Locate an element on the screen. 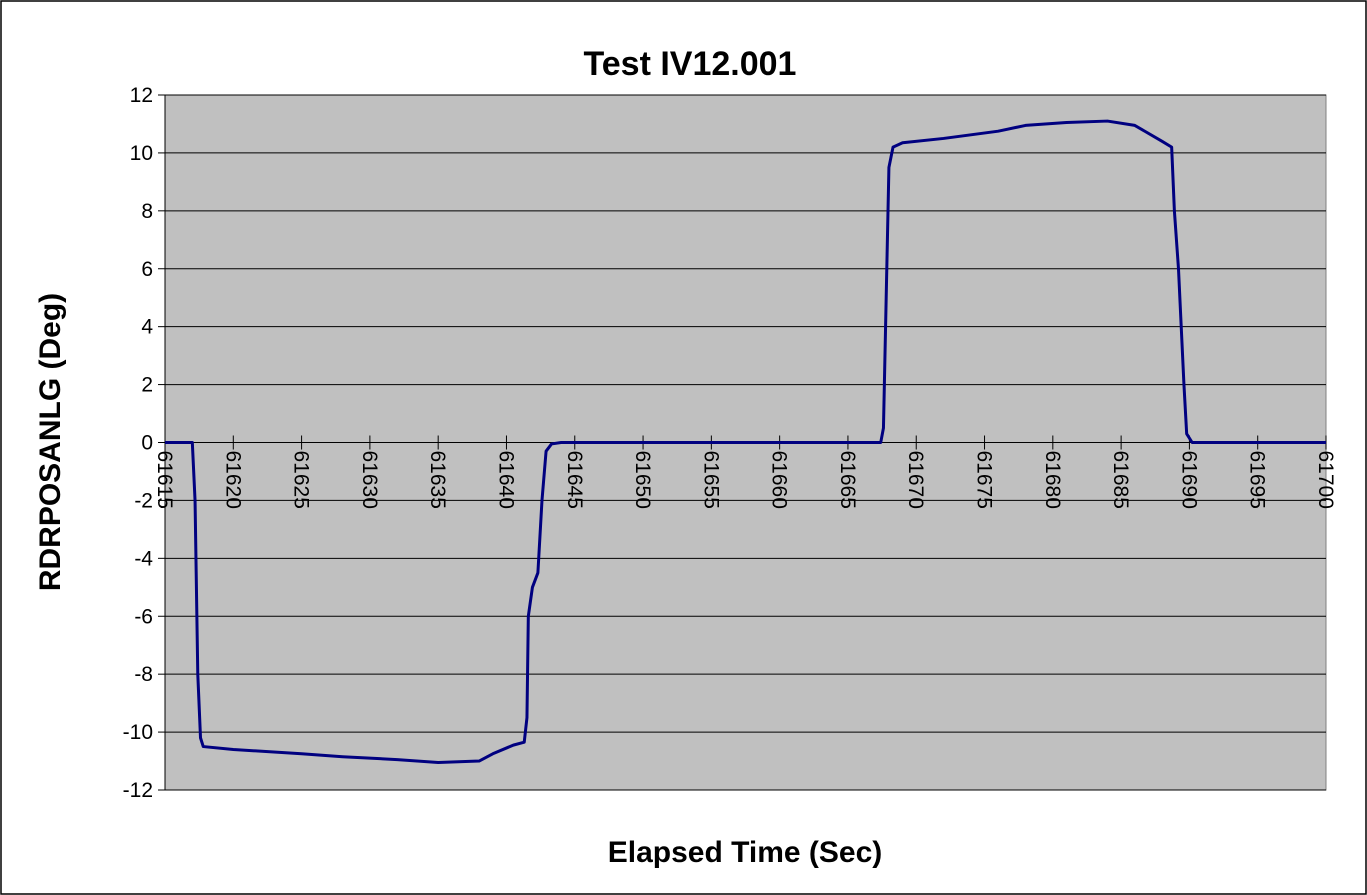  x-tick-label: 61620 is located at coordinates (232, 480).